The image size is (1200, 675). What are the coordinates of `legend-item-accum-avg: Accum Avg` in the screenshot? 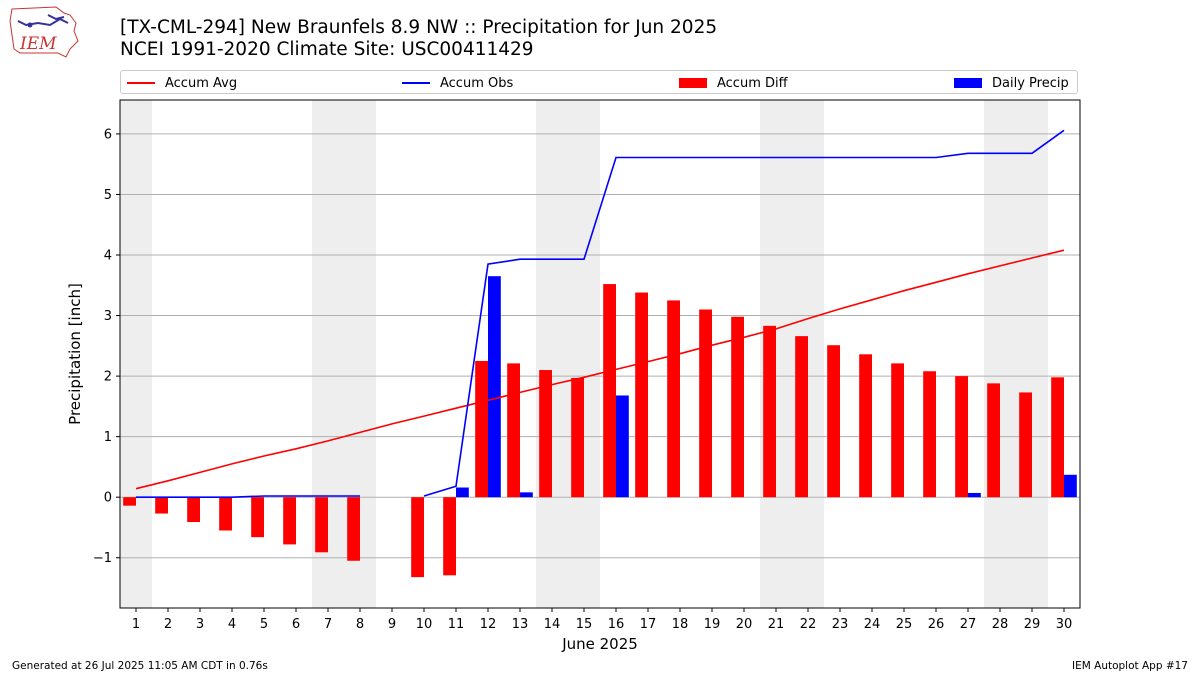 It's located at (182, 83).